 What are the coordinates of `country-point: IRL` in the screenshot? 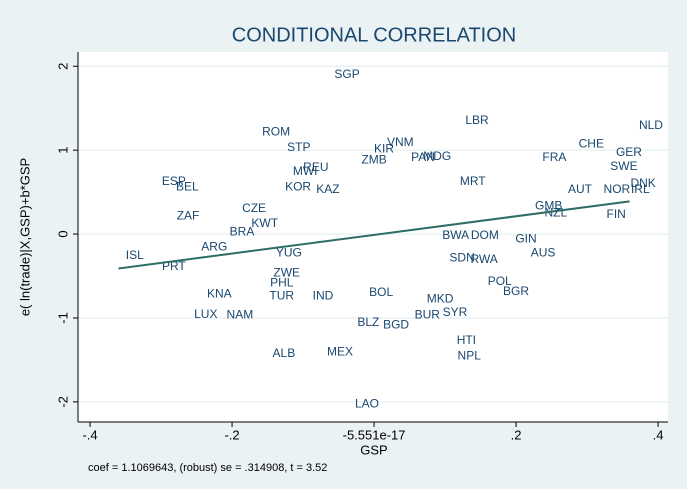 It's located at (640, 189).